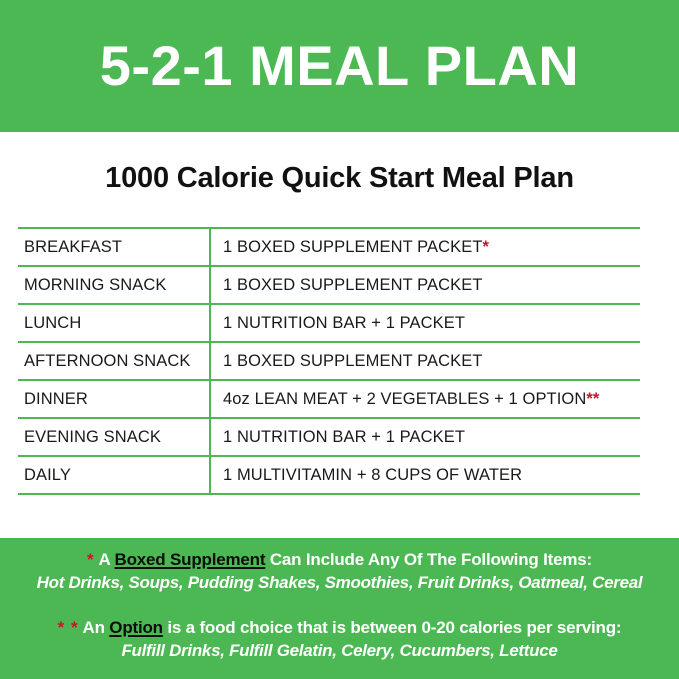 Image resolution: width=679 pixels, height=679 pixels. Describe the element at coordinates (114, 399) in the screenshot. I see `meal-label-dinner: DINNER` at that location.